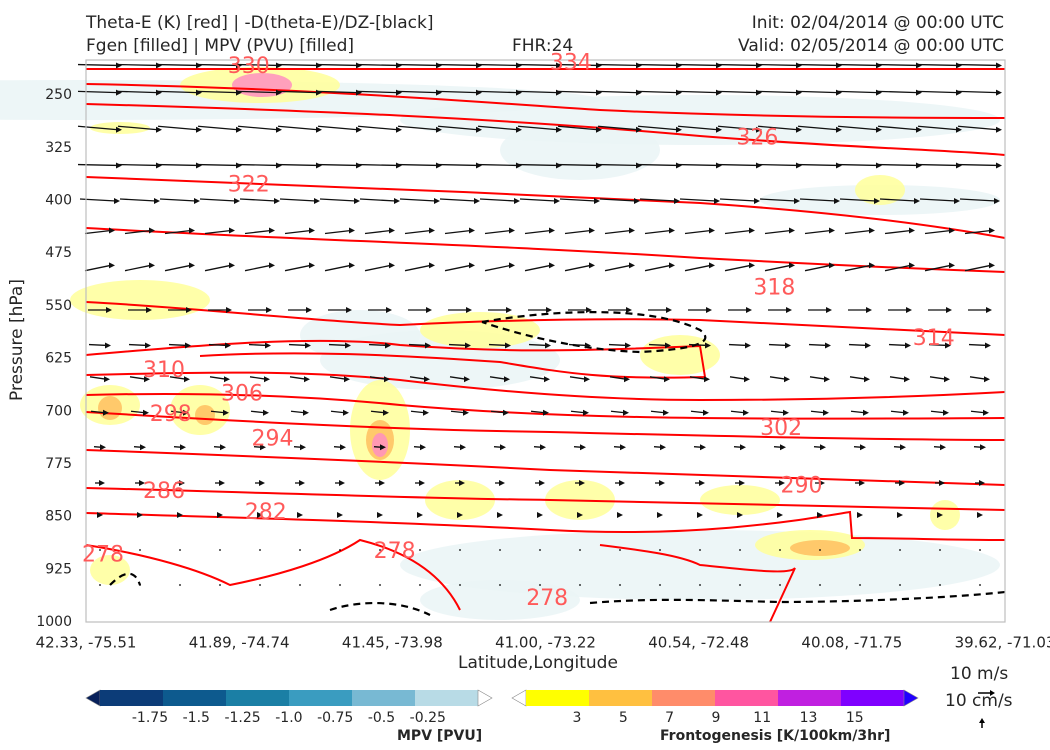 The width and height of the screenshot is (1050, 750). I want to click on theta-e-contour-label: 286, so click(164, 491).